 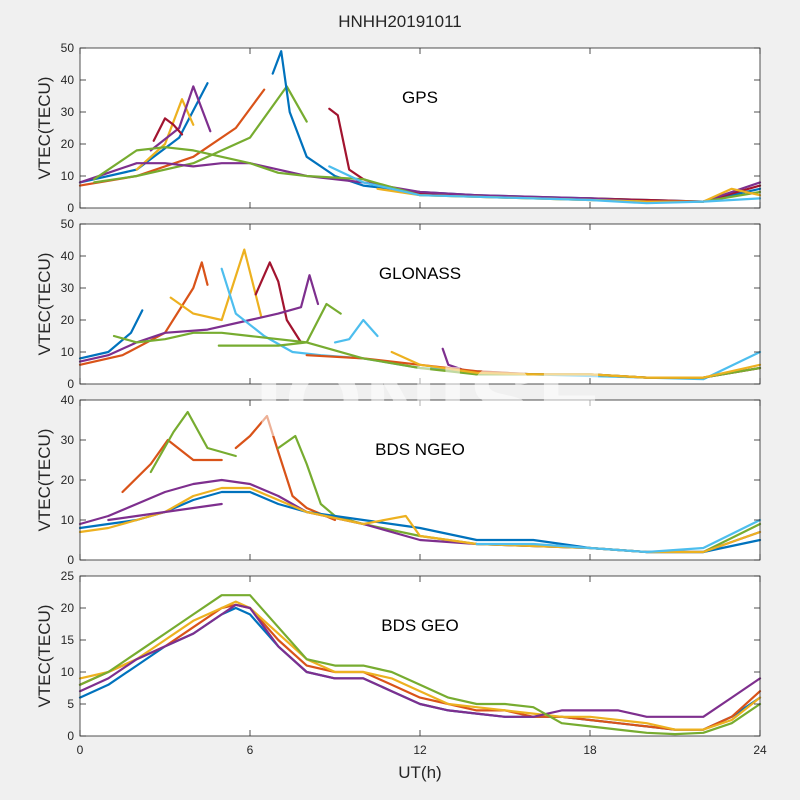 I want to click on panel-title: GLONASS, so click(x=420, y=273).